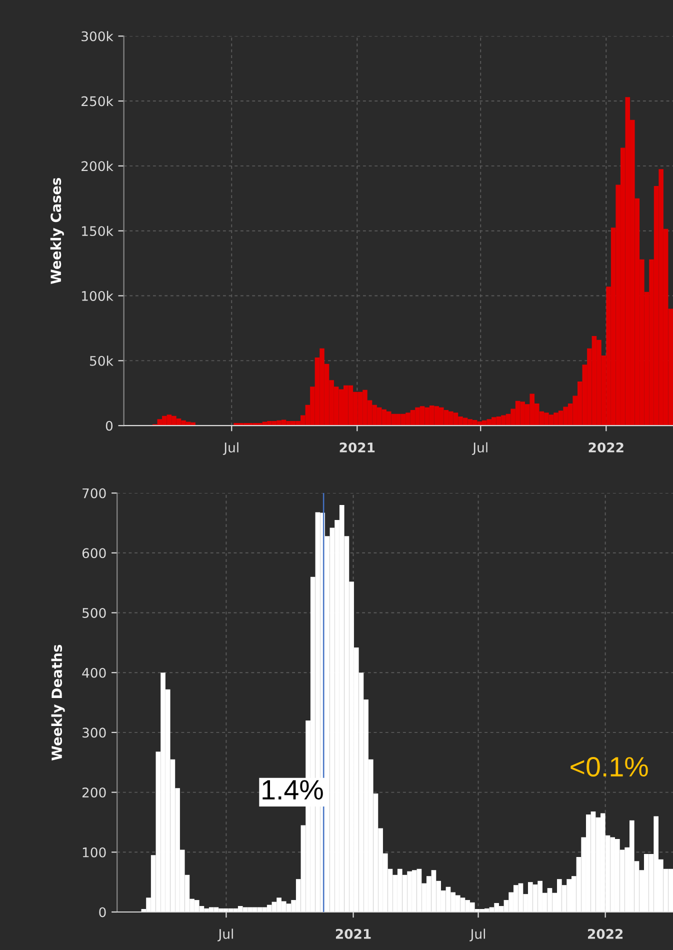 This screenshot has height=950, width=673. What do you see at coordinates (98, 295) in the screenshot?
I see `y-tick-label: 100k` at bounding box center [98, 295].